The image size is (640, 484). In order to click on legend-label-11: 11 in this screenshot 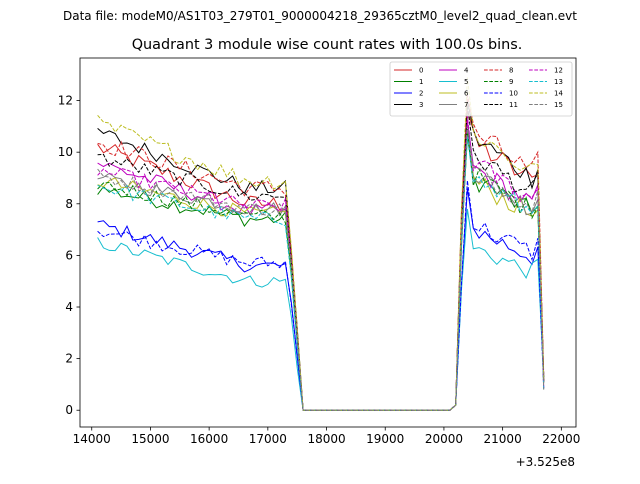, I will do `click(513, 105)`.